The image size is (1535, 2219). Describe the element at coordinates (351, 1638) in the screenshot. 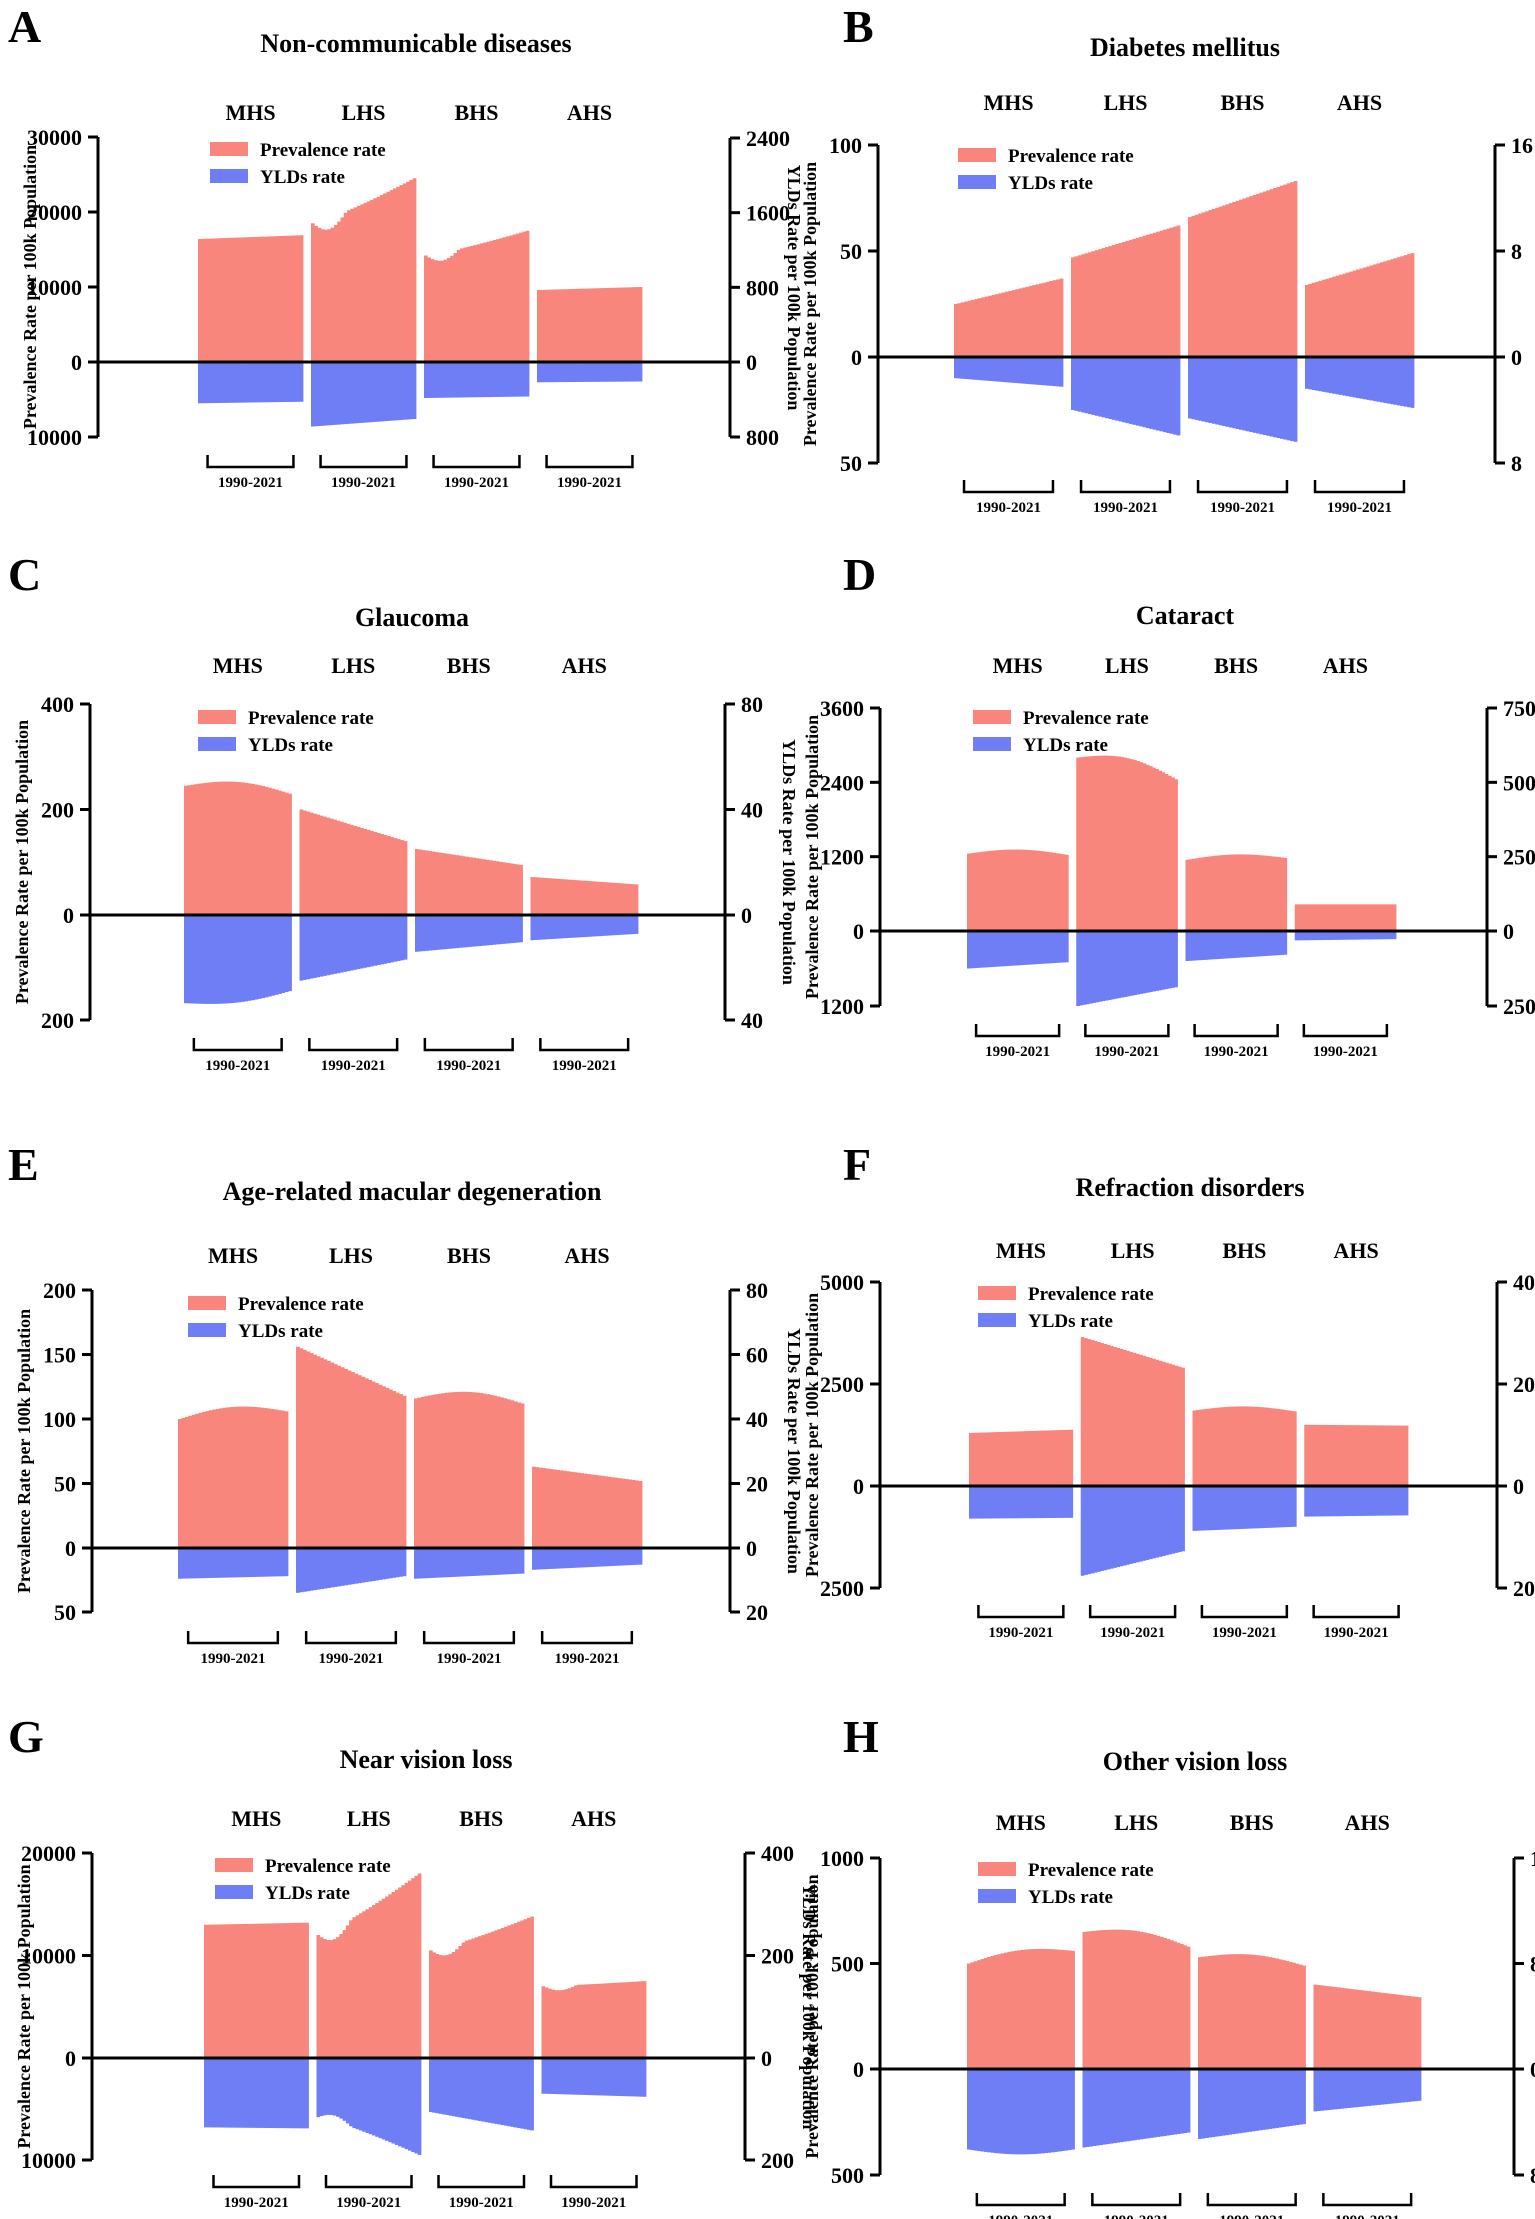

I see `year-bracket` at that location.